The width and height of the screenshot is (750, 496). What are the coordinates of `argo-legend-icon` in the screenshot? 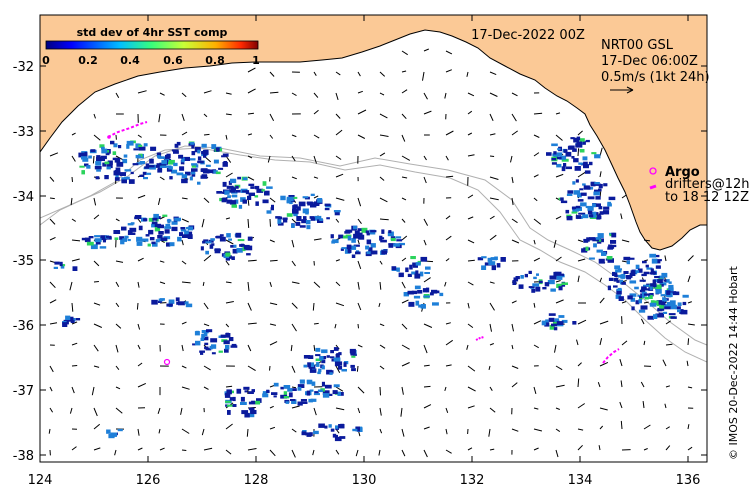 It's located at (653, 171).